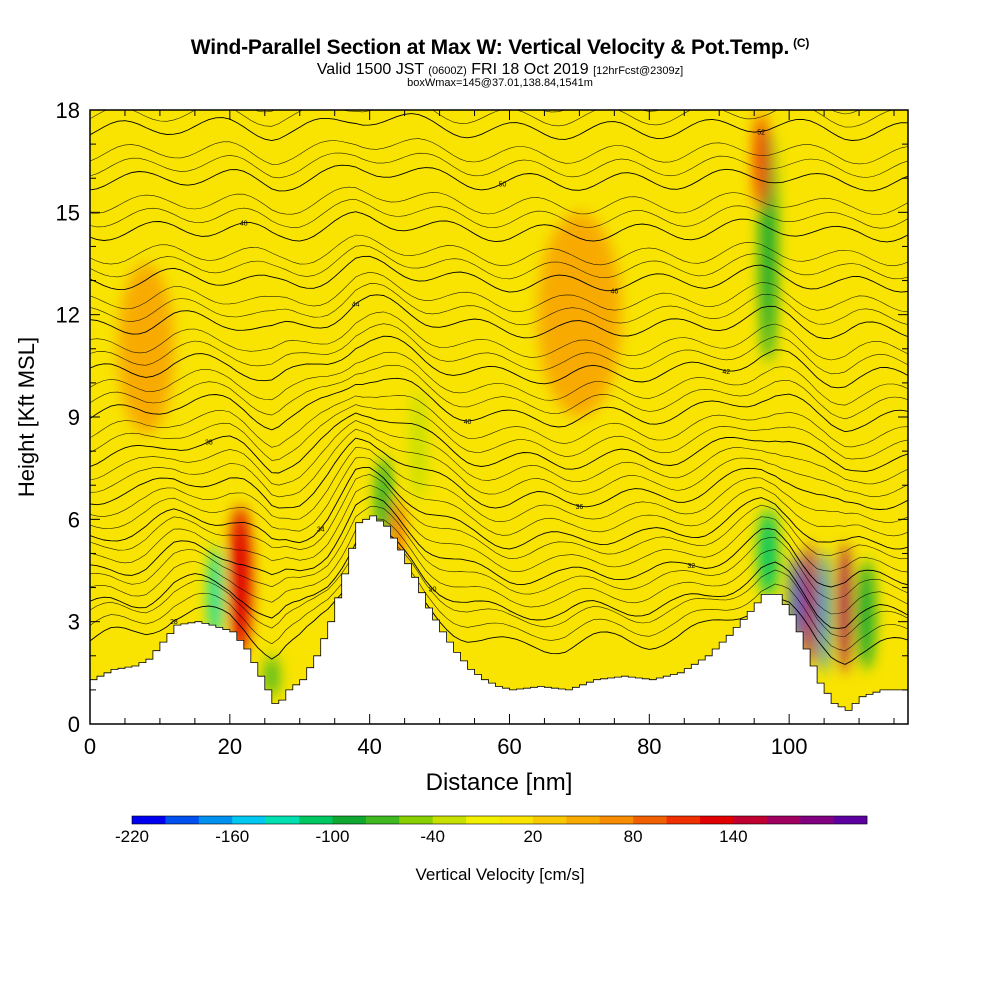  Describe the element at coordinates (491, 830) in the screenshot. I see `colorbar: -220 -160 -100 -40 20 80 140` at that location.